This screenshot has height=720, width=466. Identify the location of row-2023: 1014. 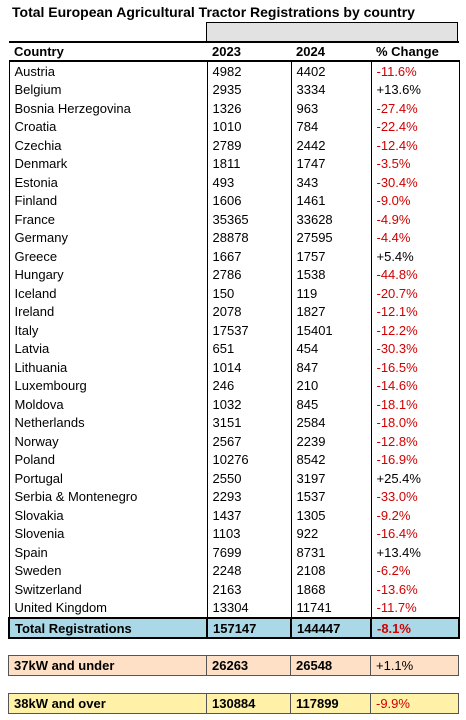
(249, 367).